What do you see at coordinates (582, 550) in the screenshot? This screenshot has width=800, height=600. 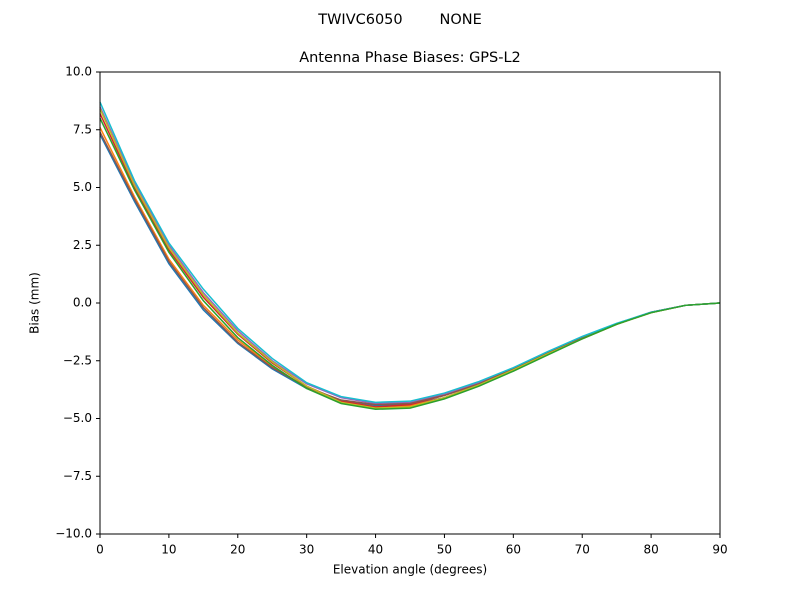 I see `x-tick-label: 70` at bounding box center [582, 550].